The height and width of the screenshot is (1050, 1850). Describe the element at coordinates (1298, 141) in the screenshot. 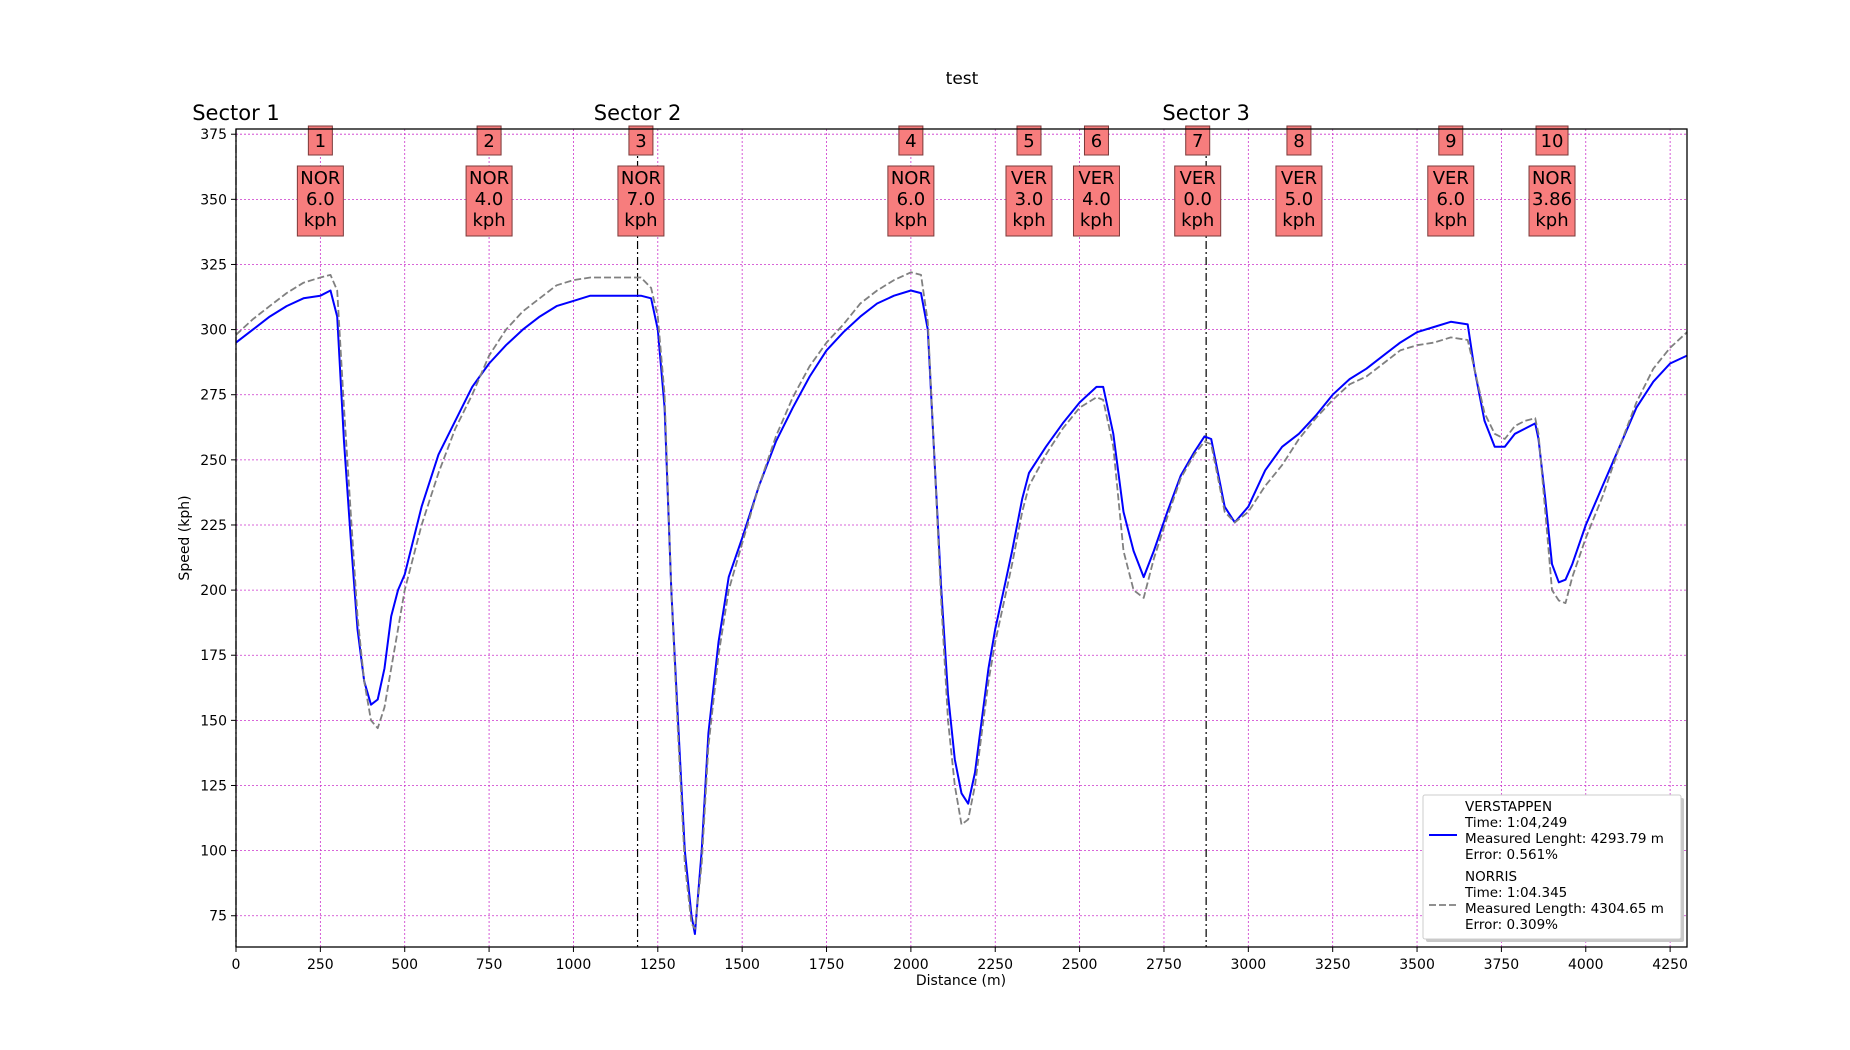

I see `corner-number: 8` at that location.